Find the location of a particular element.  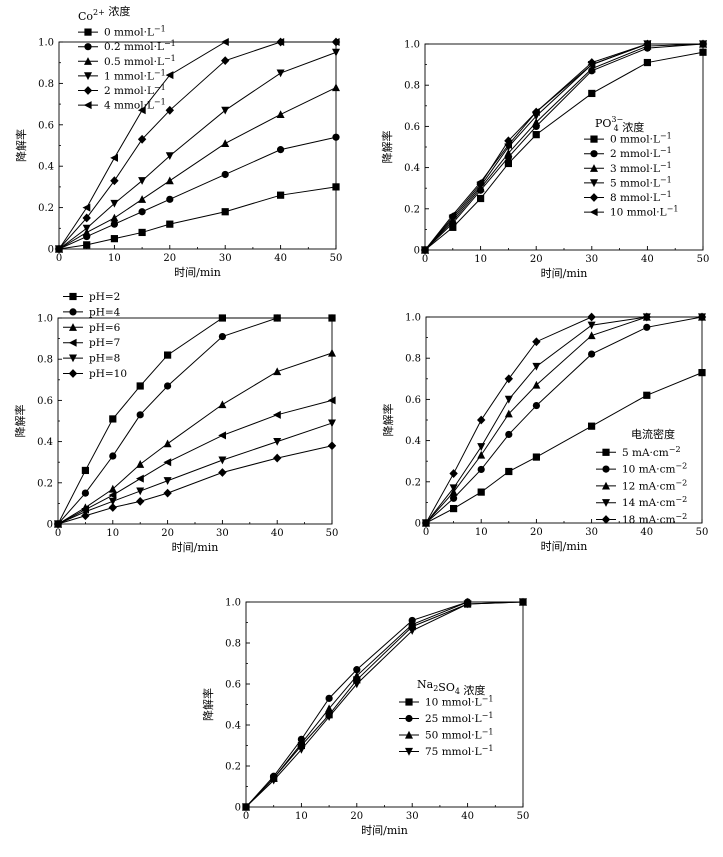

x-tick-label: 50 is located at coordinates (703, 259).